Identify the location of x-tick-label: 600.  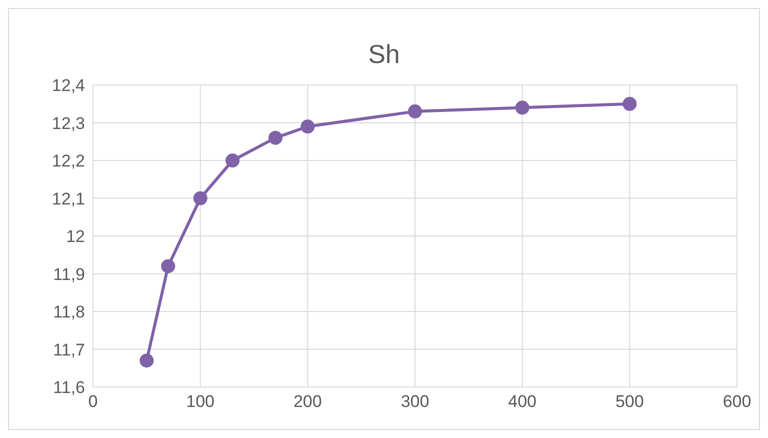
(737, 402).